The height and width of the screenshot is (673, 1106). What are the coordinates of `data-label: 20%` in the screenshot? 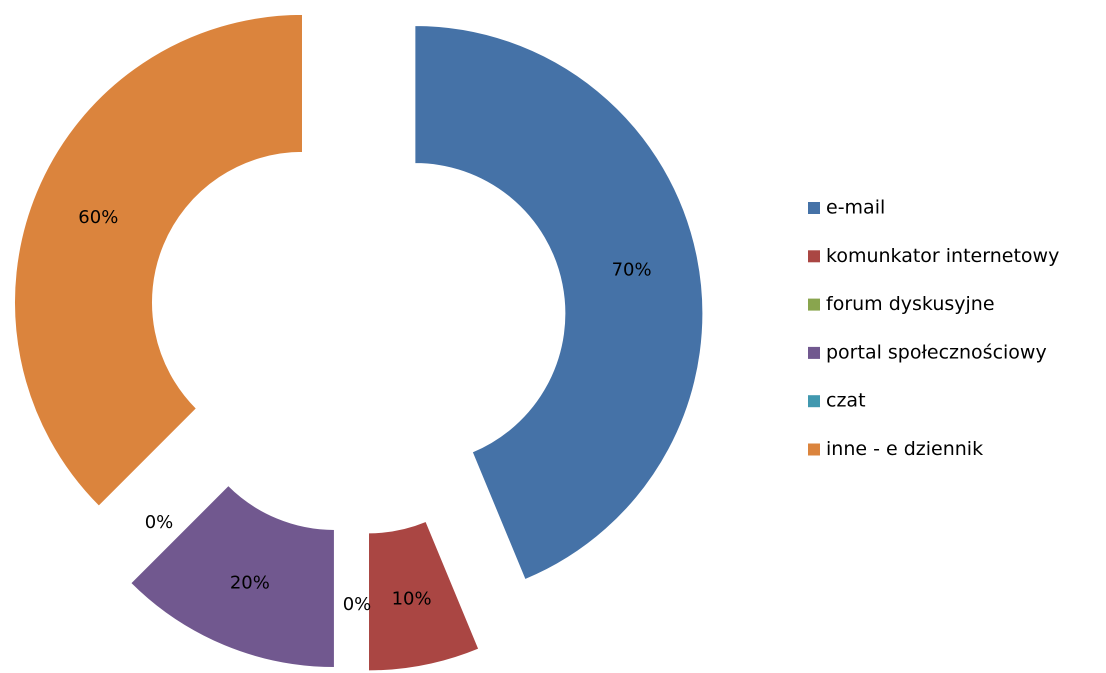 It's located at (250, 583).